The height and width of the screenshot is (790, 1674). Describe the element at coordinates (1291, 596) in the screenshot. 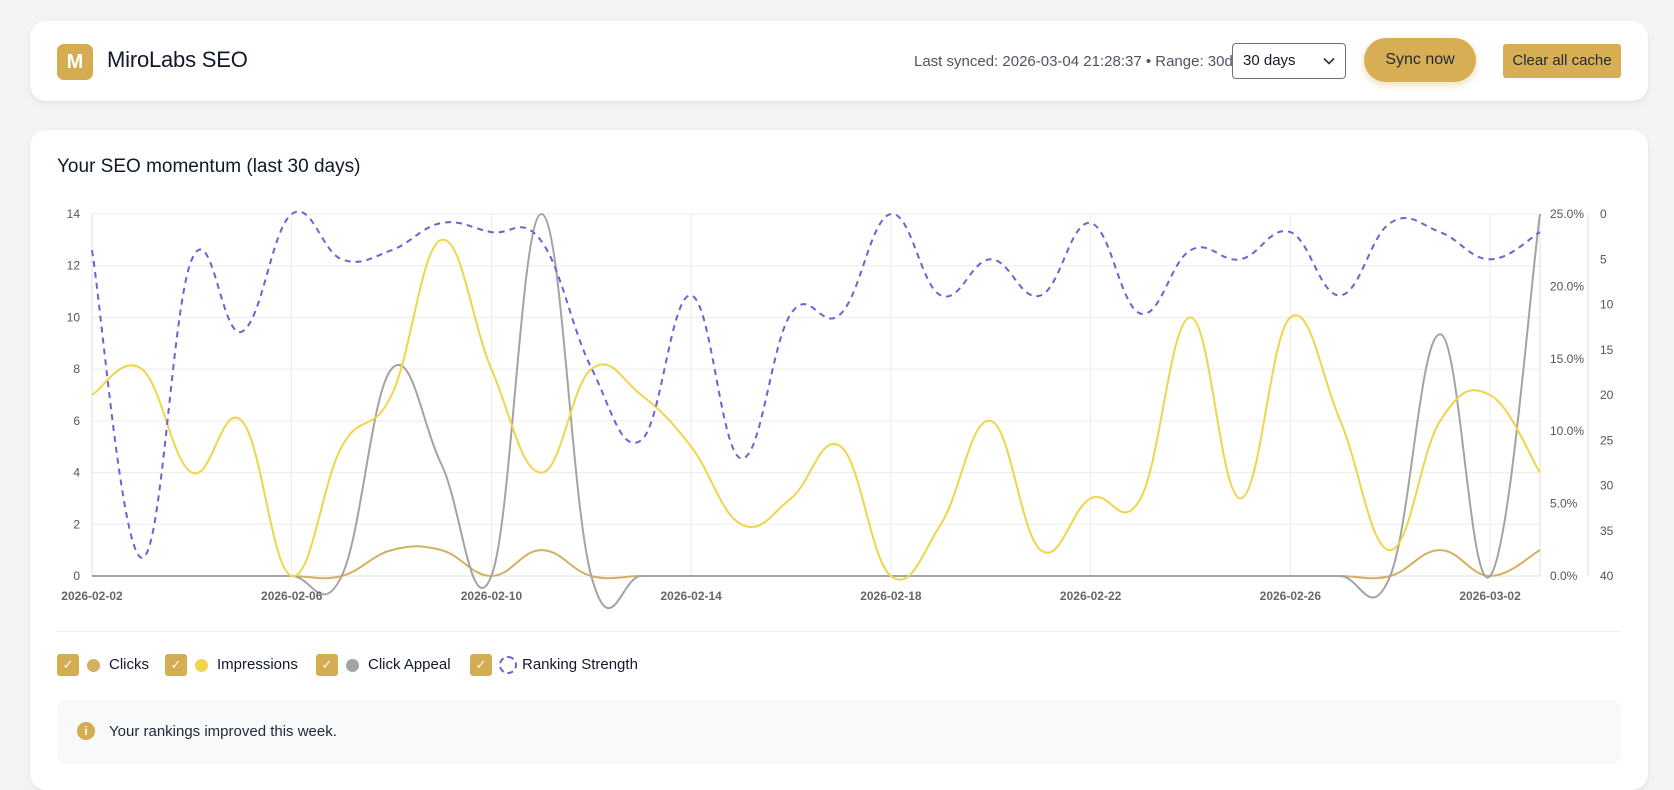

I see `x-tick-label: 2026-02-26` at that location.